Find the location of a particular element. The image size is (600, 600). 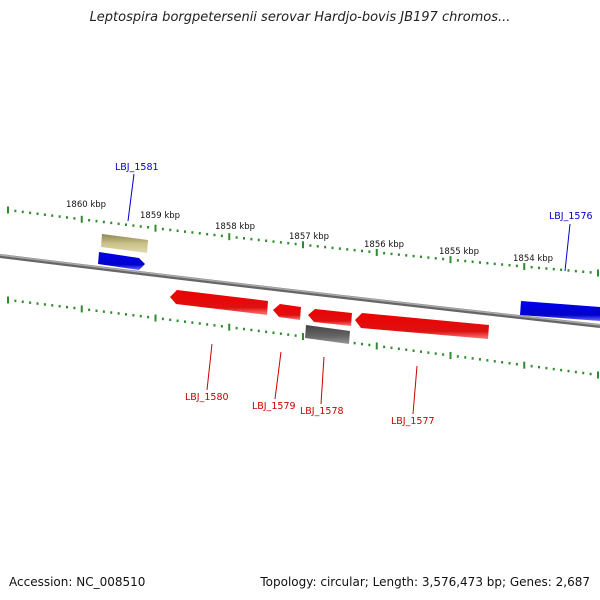

gene-lbj-1577-arrow is located at coordinates (422, 326).